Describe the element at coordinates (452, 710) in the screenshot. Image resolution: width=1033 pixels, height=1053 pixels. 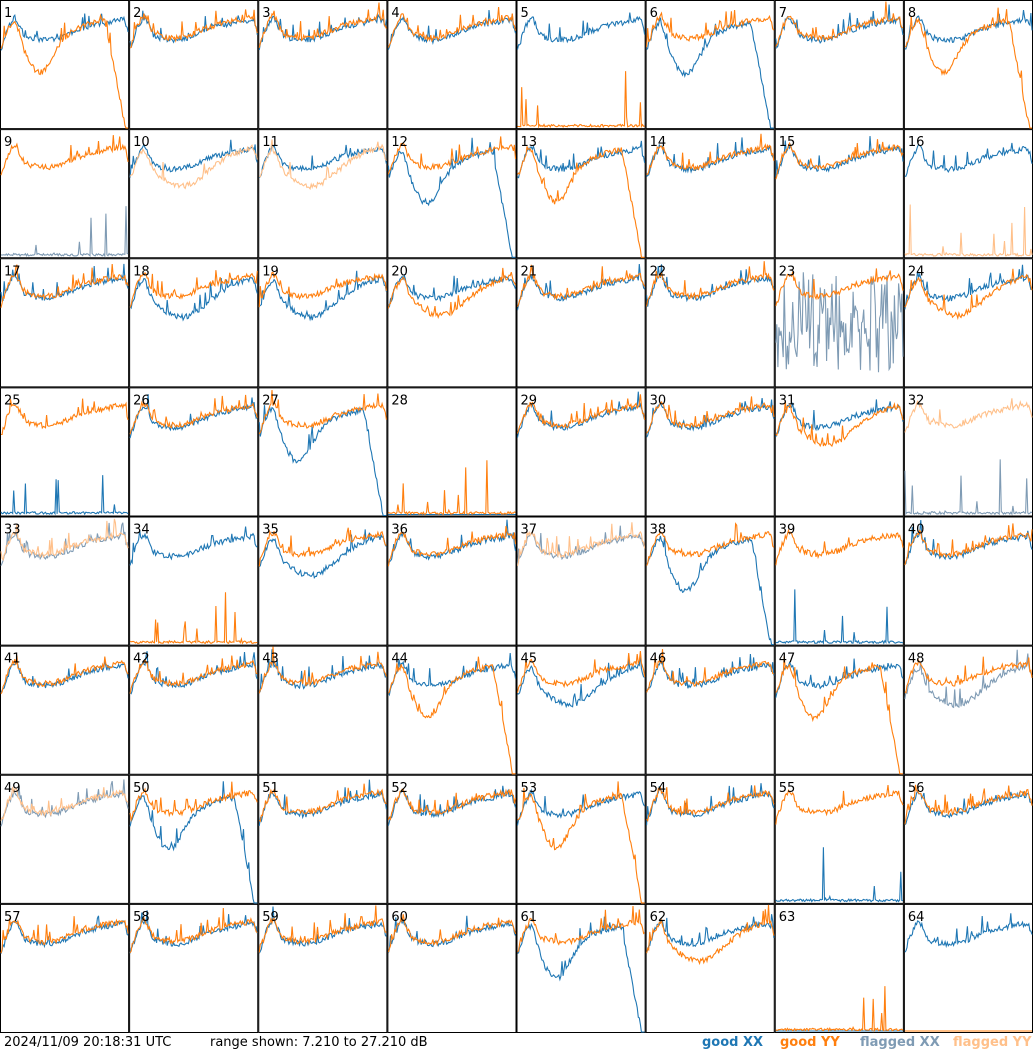
I see `tile-panel-44: 44` at that location.